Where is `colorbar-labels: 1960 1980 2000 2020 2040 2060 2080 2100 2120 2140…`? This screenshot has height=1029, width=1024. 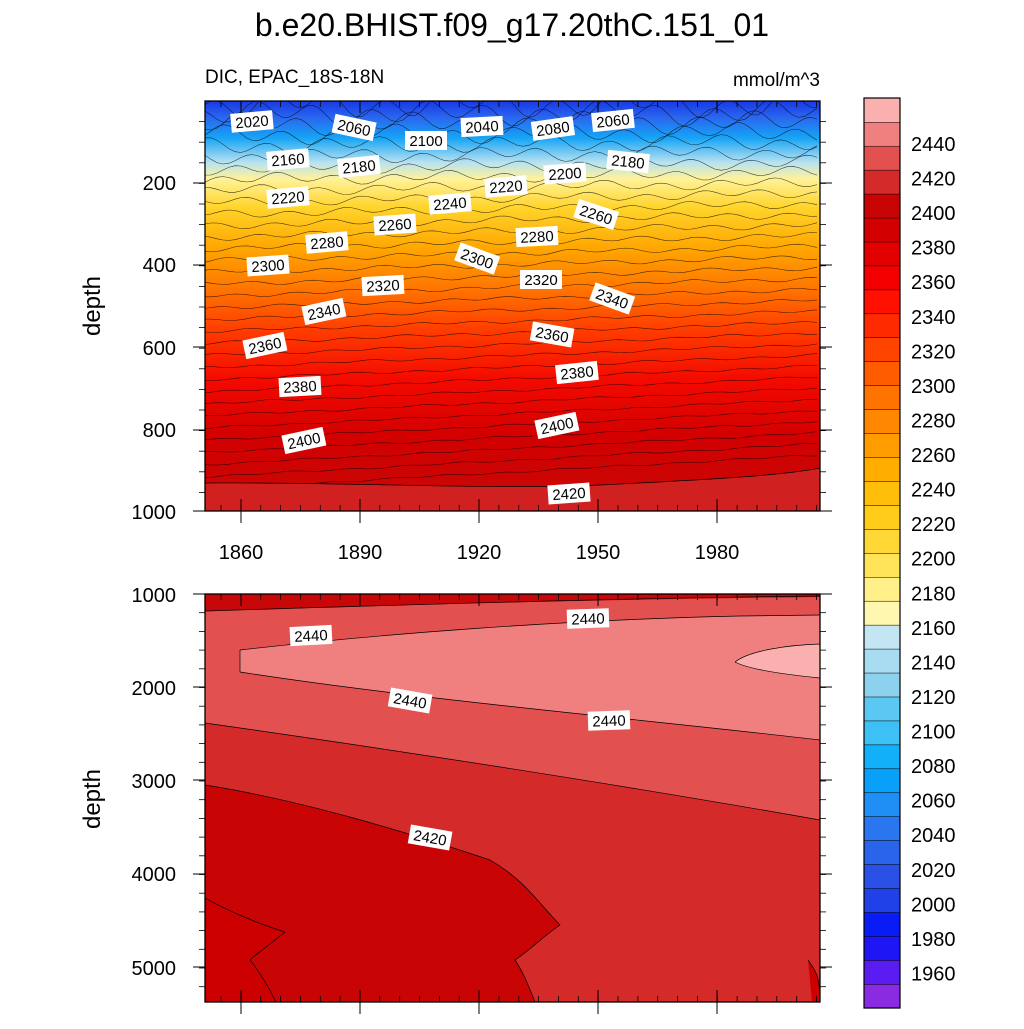 colorbar-labels: 1960 1980 2000 2020 2040 2060 2080 2100 2120 2140… is located at coordinates (933, 559).